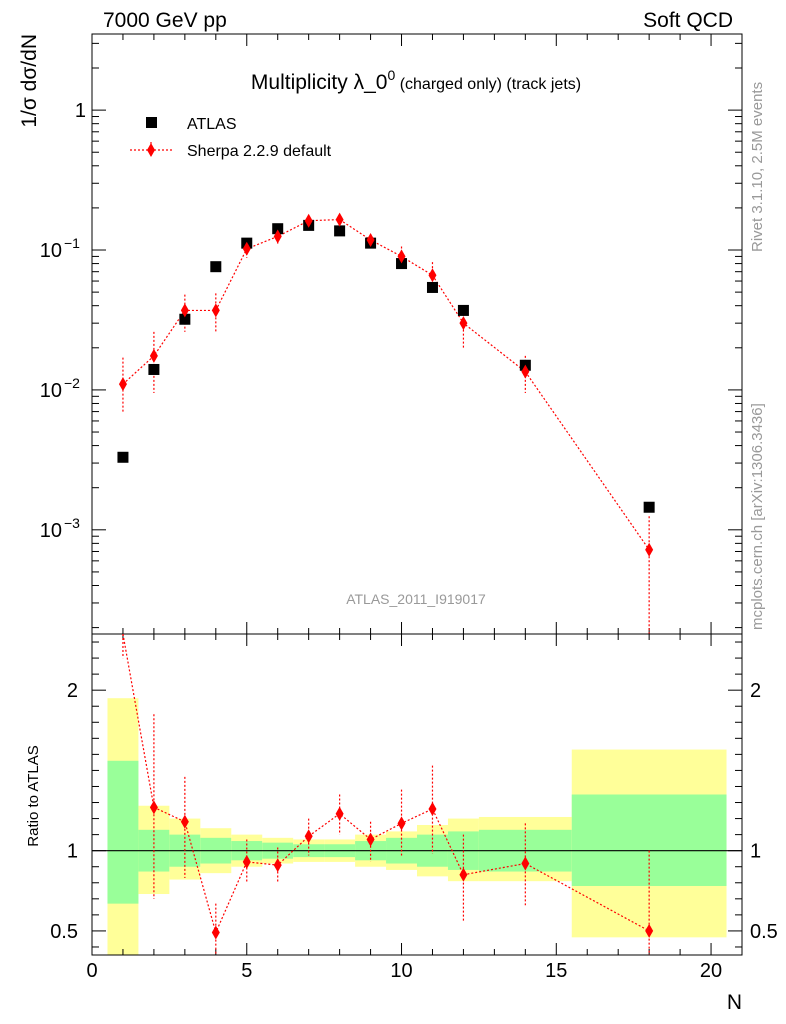  Describe the element at coordinates (416, 599) in the screenshot. I see `analysis-reference-label: ATLAS_2011_I919017` at that location.